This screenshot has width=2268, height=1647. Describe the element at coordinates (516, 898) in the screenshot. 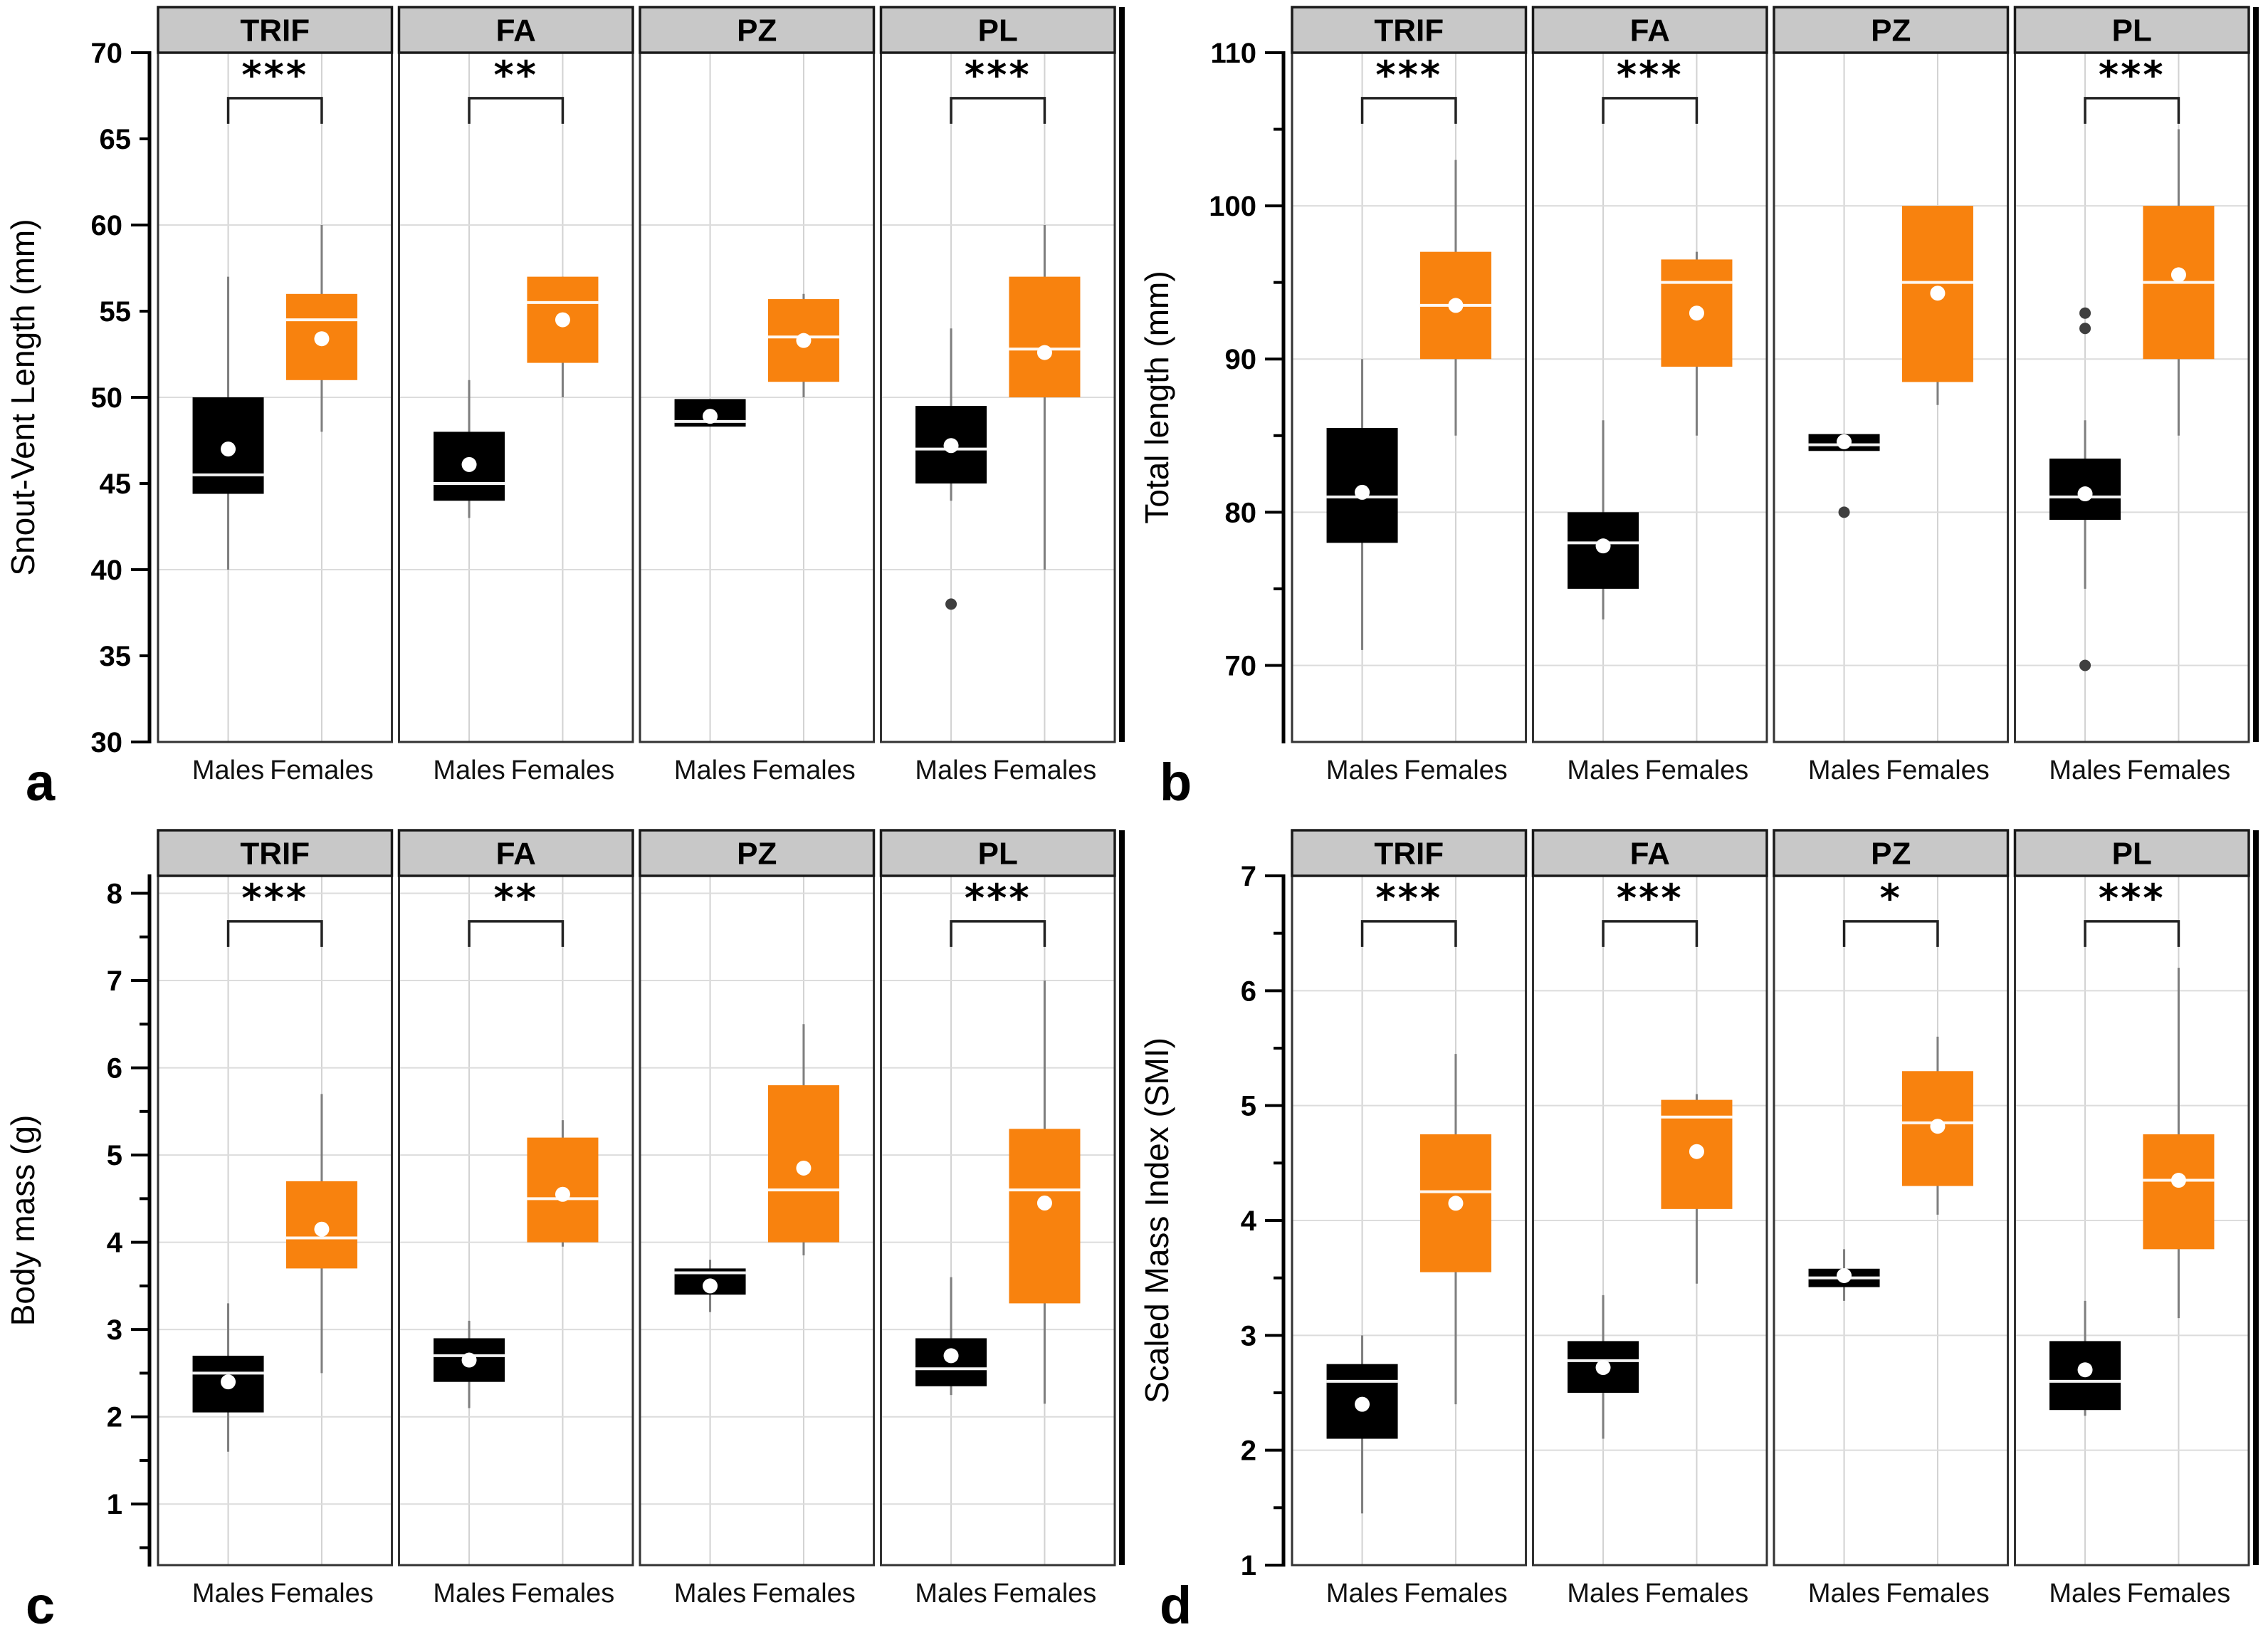

I see `significance-stars-fa: **` at that location.